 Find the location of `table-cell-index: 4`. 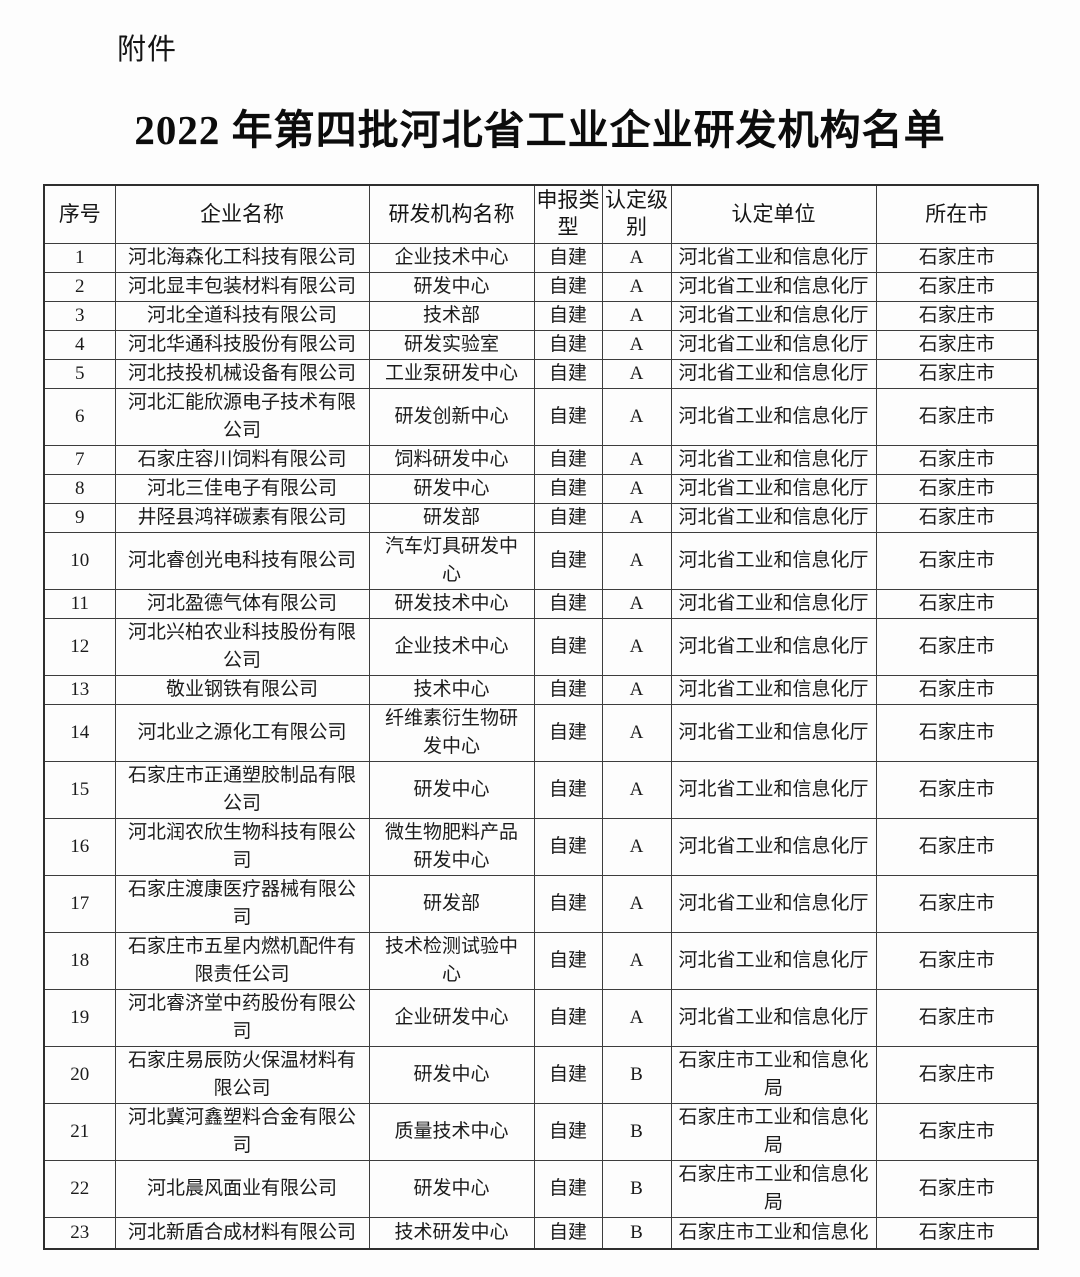

table-cell-index: 4 is located at coordinates (79, 344).